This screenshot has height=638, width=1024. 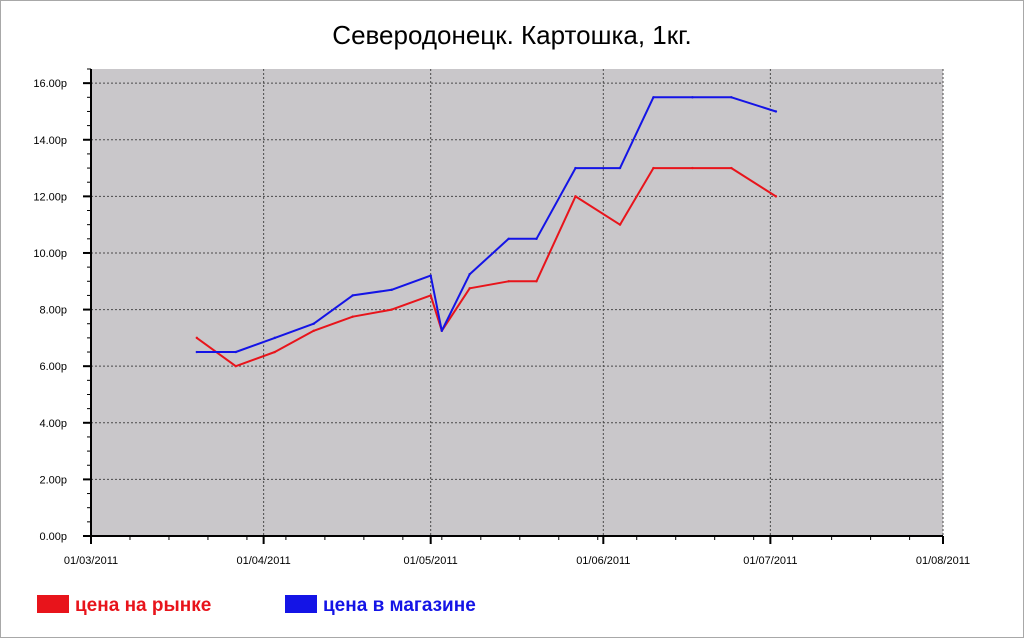 What do you see at coordinates (511, 35) in the screenshot?
I see `chart-title: Северодонецк. Картошка, 1кг.` at bounding box center [511, 35].